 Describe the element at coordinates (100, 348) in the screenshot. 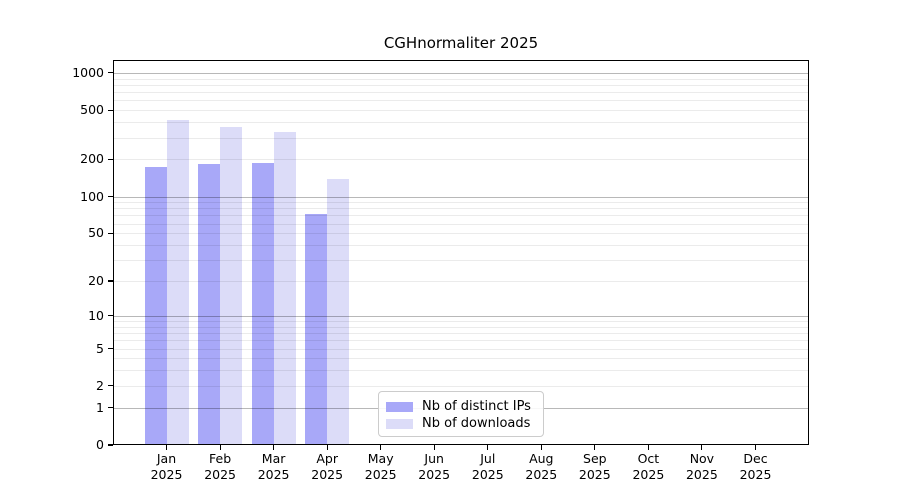

I see `y-tick-label-5: 5` at that location.